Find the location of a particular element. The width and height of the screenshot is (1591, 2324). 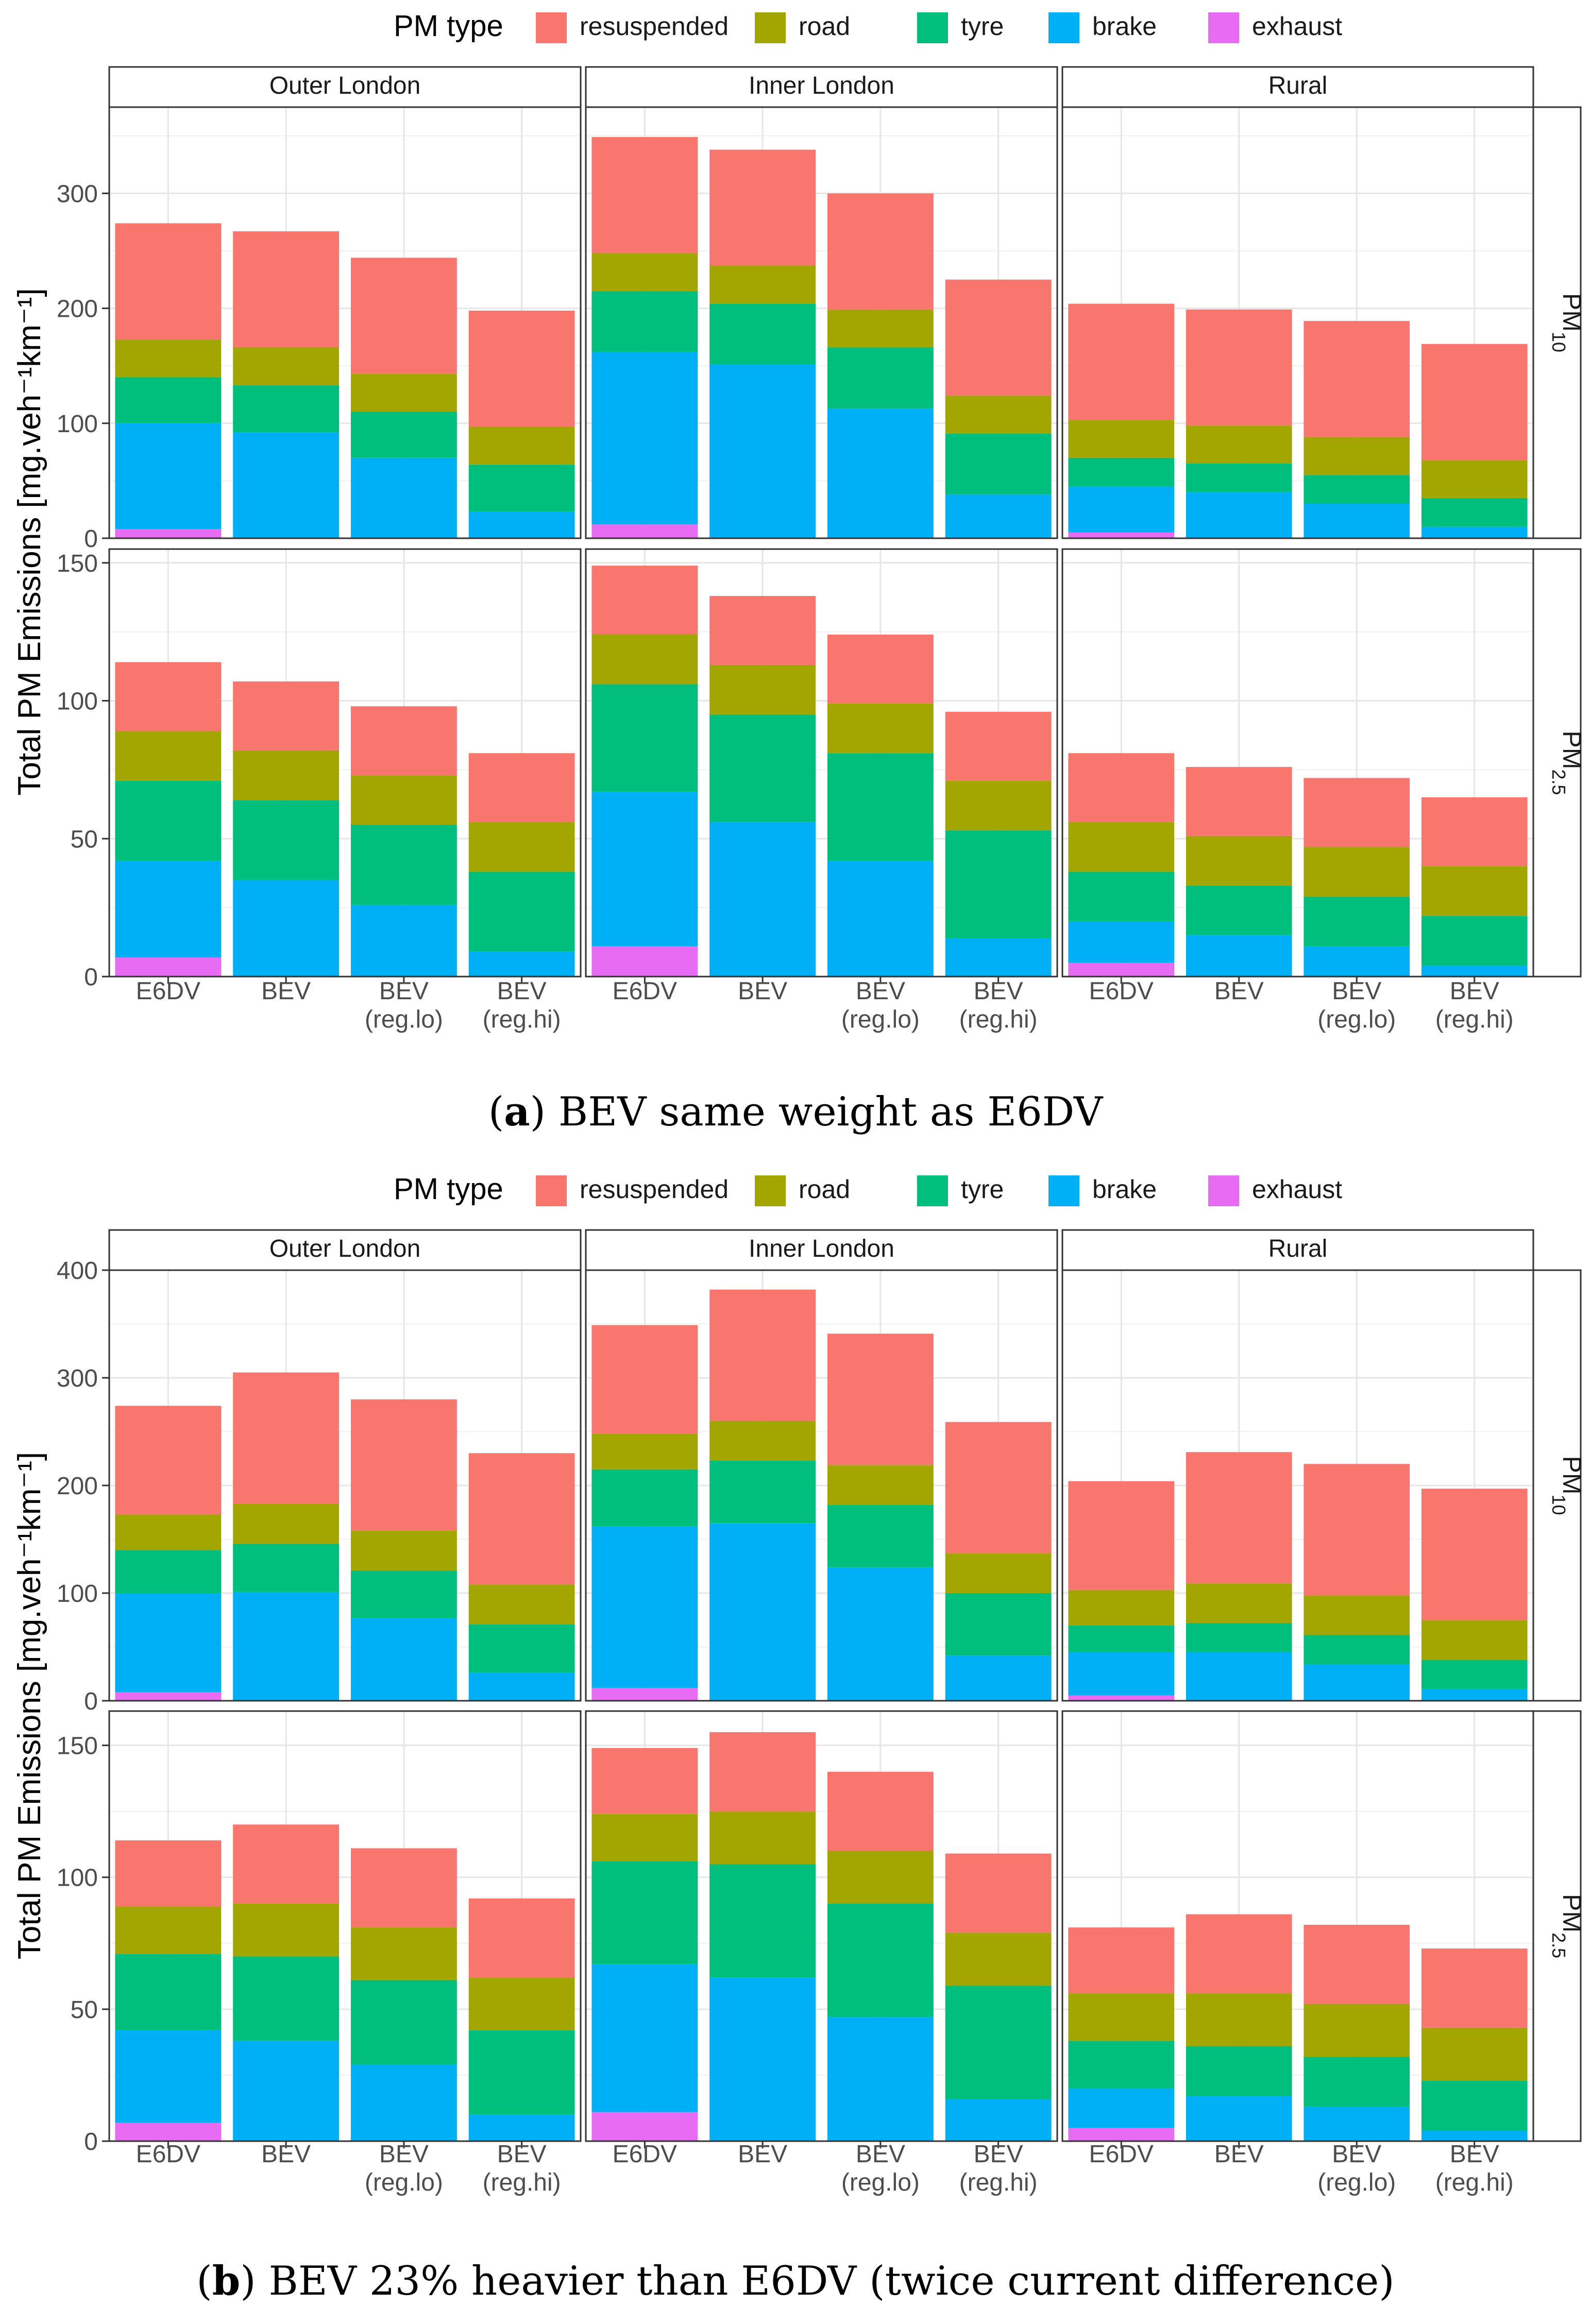

legend-label-brake: brake is located at coordinates (1125, 1189).